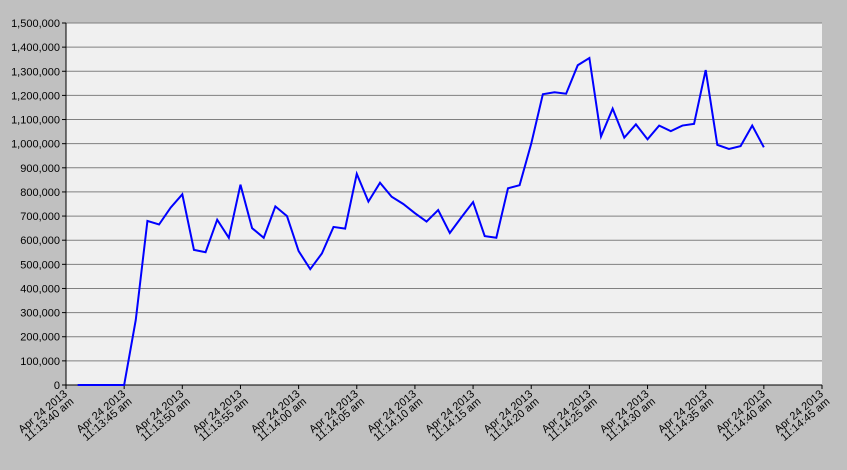 The width and height of the screenshot is (847, 470). What do you see at coordinates (40, 193) in the screenshot?
I see `y-tick-label: 800,000` at bounding box center [40, 193].